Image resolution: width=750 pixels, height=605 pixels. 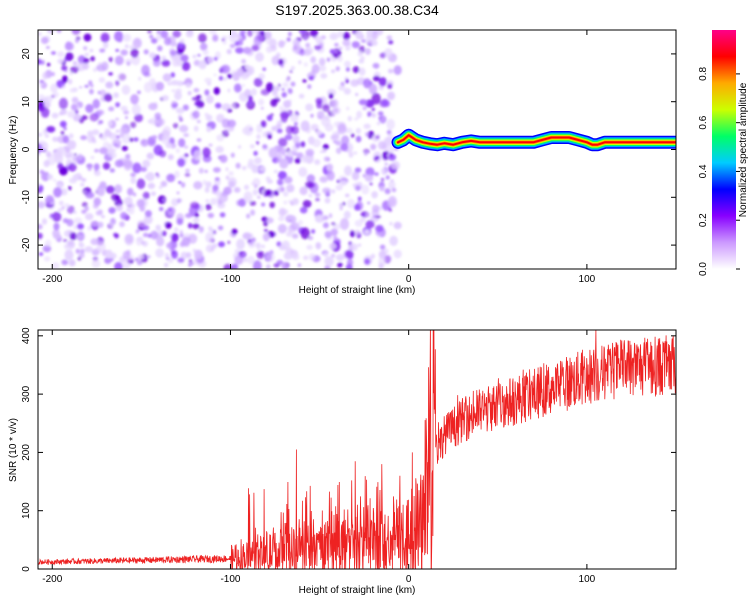 I want to click on snr-x-axis-label: Height of straight line (km), so click(x=357, y=590).